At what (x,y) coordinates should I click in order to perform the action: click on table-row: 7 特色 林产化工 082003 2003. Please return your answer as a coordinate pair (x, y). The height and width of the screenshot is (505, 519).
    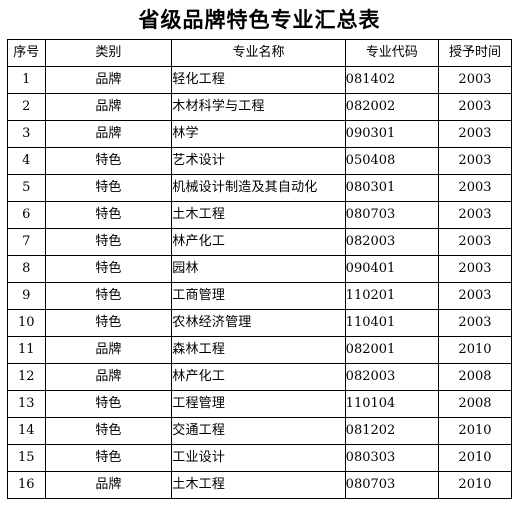
    Looking at the image, I should click on (260, 242).